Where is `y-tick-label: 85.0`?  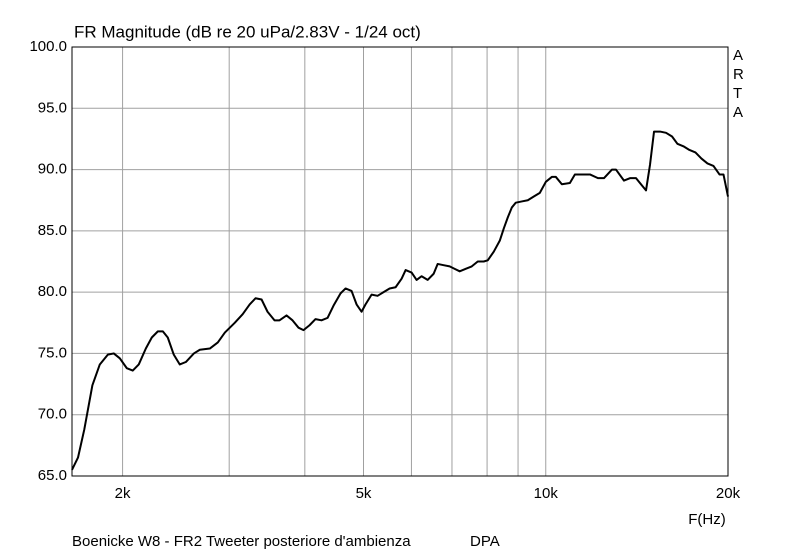 y-tick-label: 85.0 is located at coordinates (52, 230).